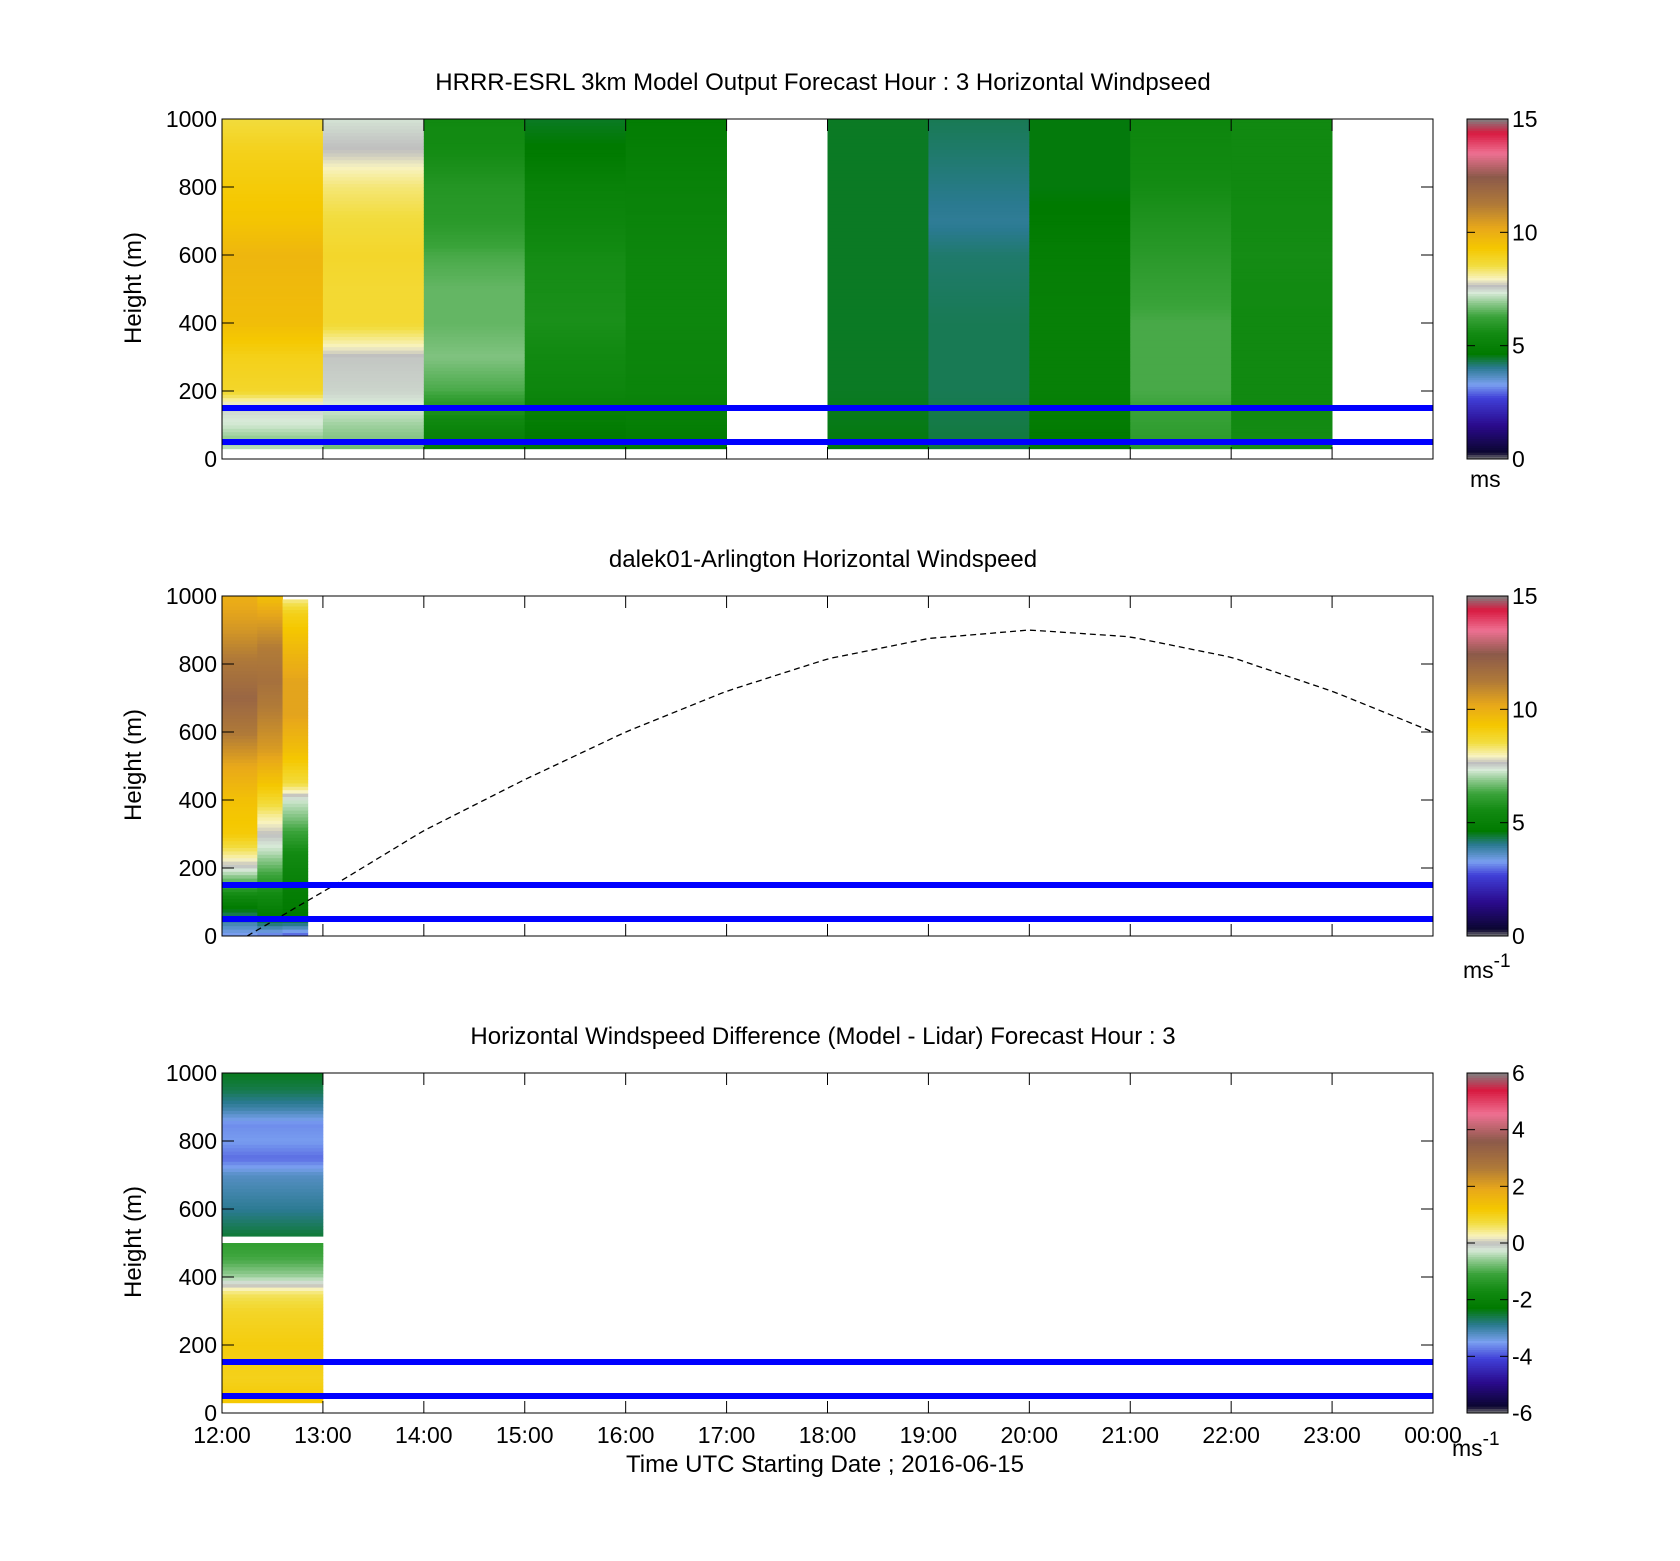 The image size is (1680, 1561). Describe the element at coordinates (929, 1435) in the screenshot. I see `x-tick-label: 19:00` at that location.